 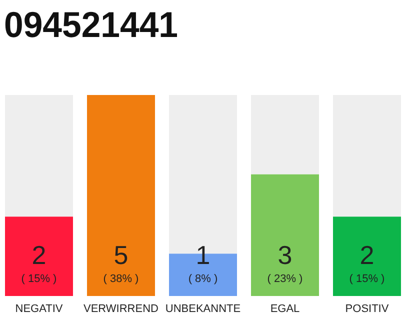 What do you see at coordinates (285, 309) in the screenshot?
I see `x-tick-label: EGAL` at bounding box center [285, 309].